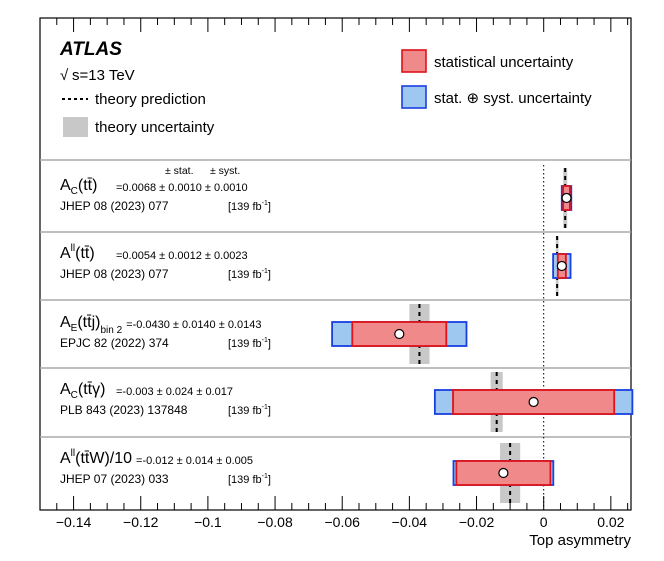 The height and width of the screenshot is (561, 664). Describe the element at coordinates (174, 392) in the screenshot. I see `measurement-value: =-0.003 ± 0.024 ± 0.017` at that location.